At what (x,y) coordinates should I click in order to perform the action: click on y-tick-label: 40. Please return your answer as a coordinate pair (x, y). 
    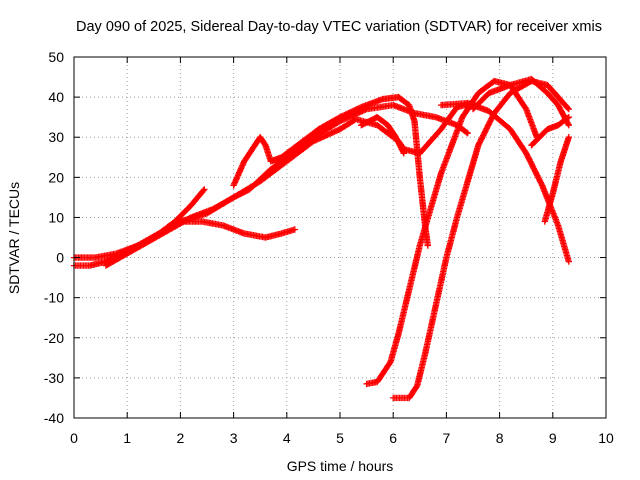
    Looking at the image, I should click on (56, 97).